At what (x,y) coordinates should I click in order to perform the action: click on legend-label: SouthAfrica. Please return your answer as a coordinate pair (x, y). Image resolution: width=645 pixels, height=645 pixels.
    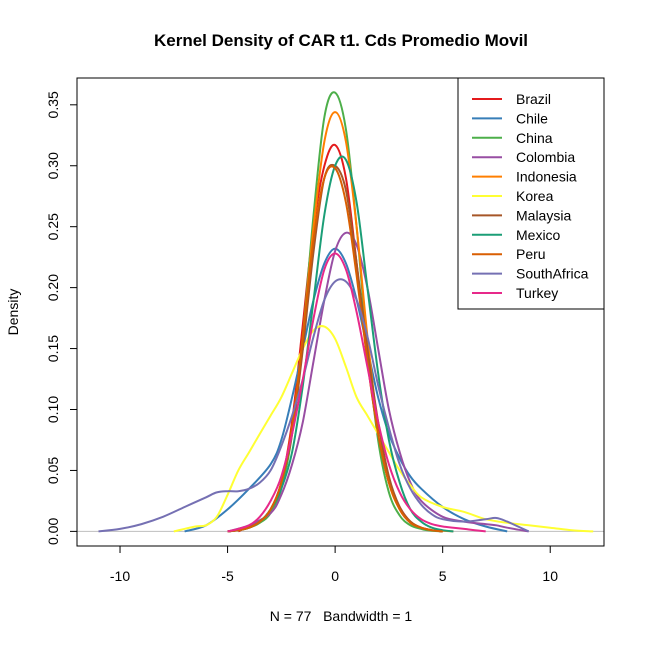
    Looking at the image, I should click on (552, 274).